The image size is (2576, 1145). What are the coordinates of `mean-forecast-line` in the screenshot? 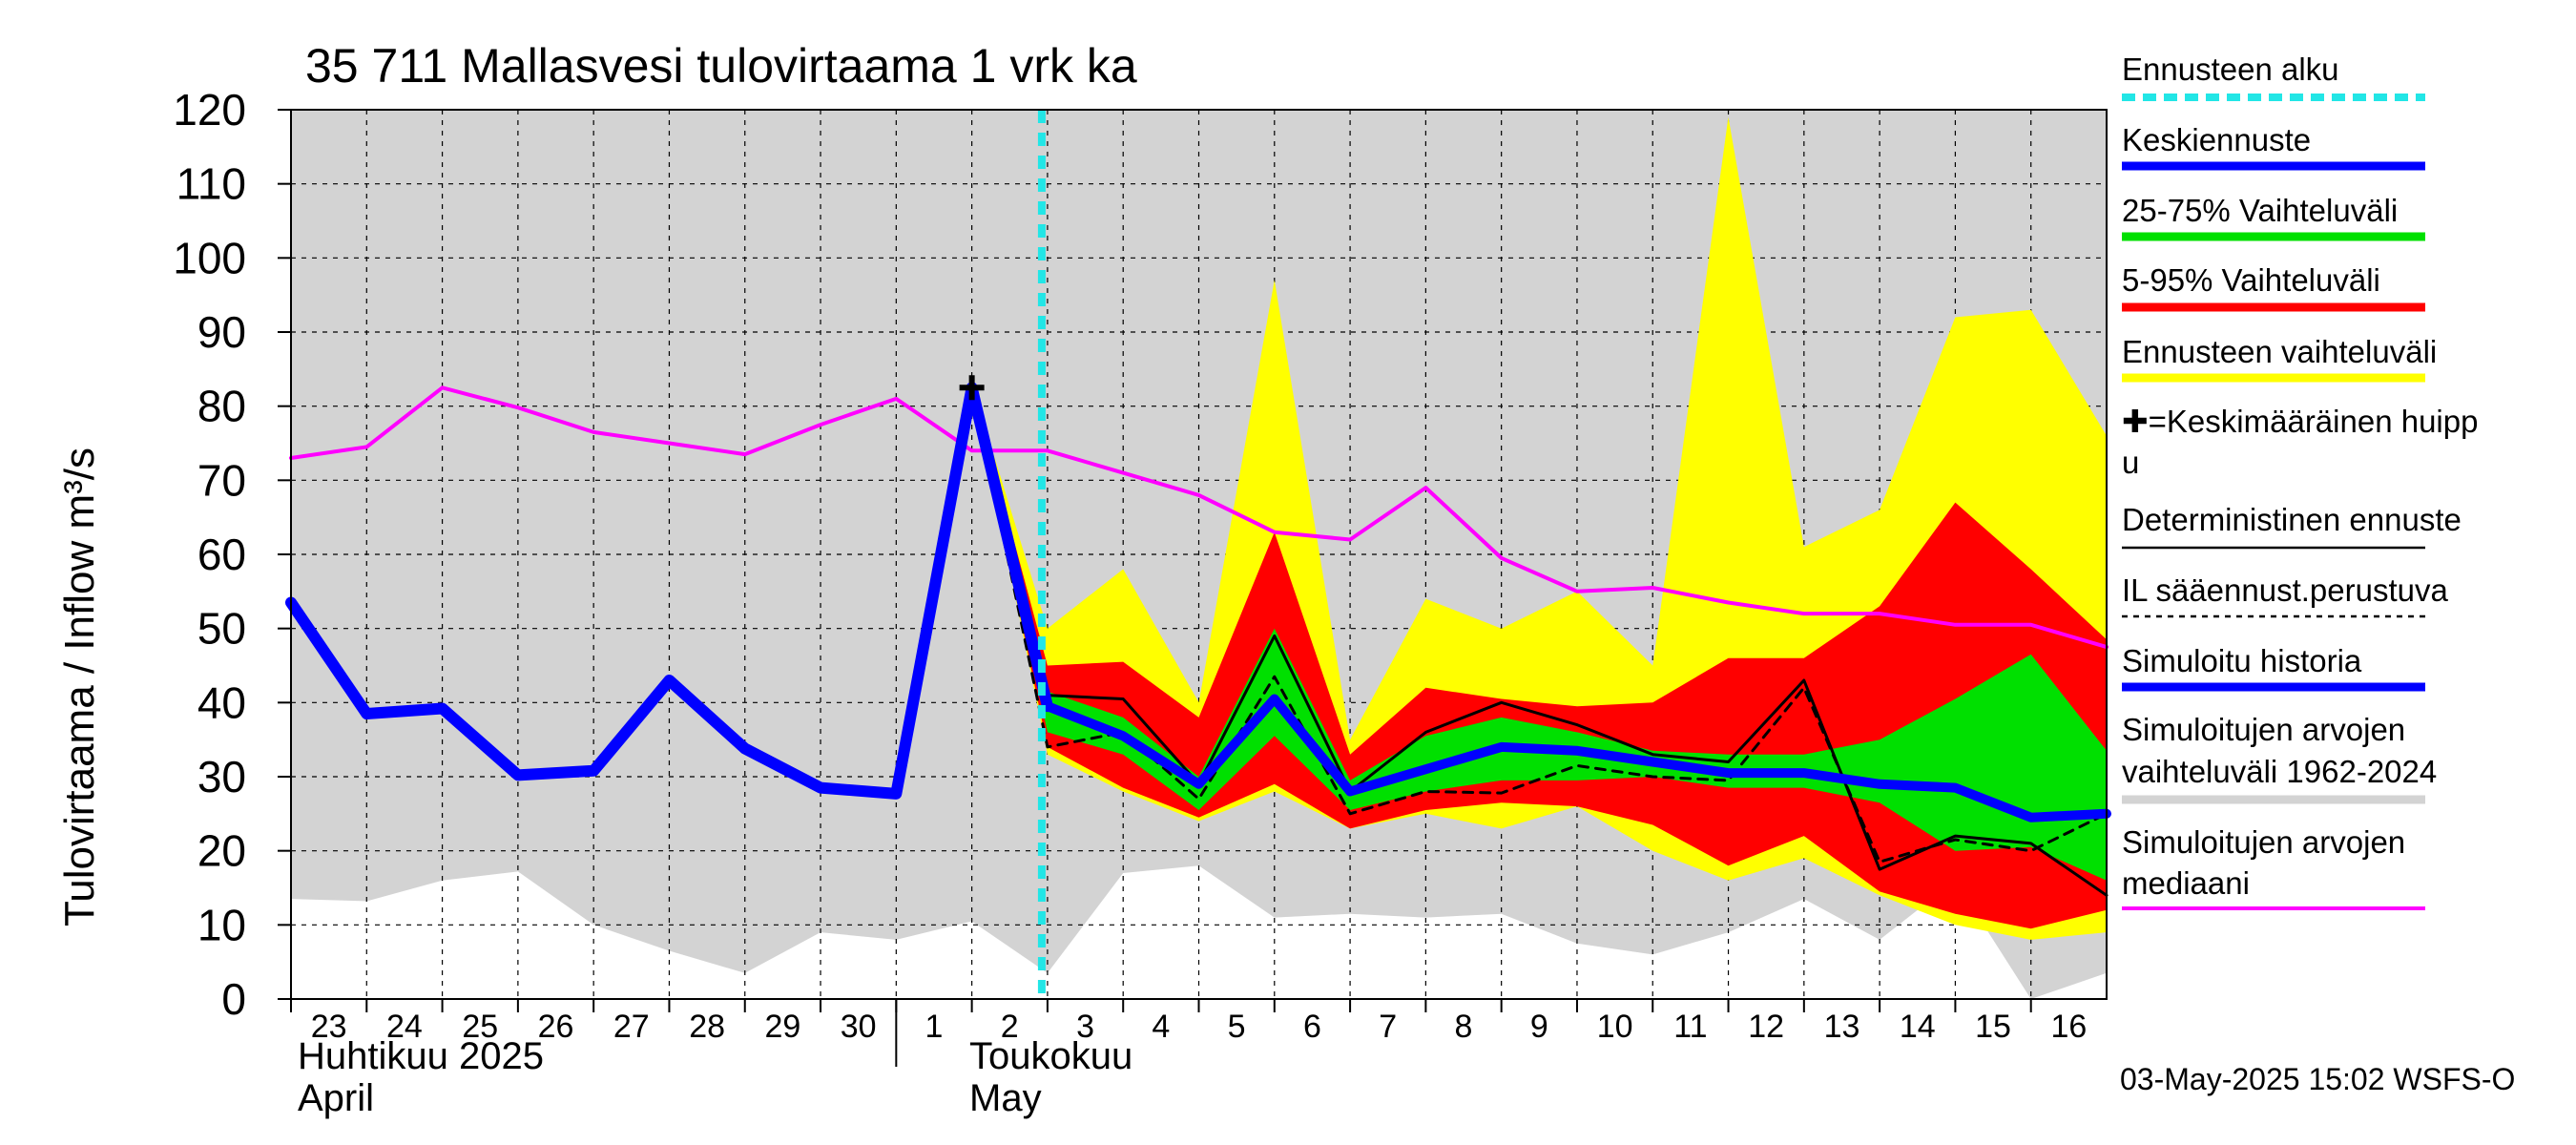 It's located at (1576, 758).